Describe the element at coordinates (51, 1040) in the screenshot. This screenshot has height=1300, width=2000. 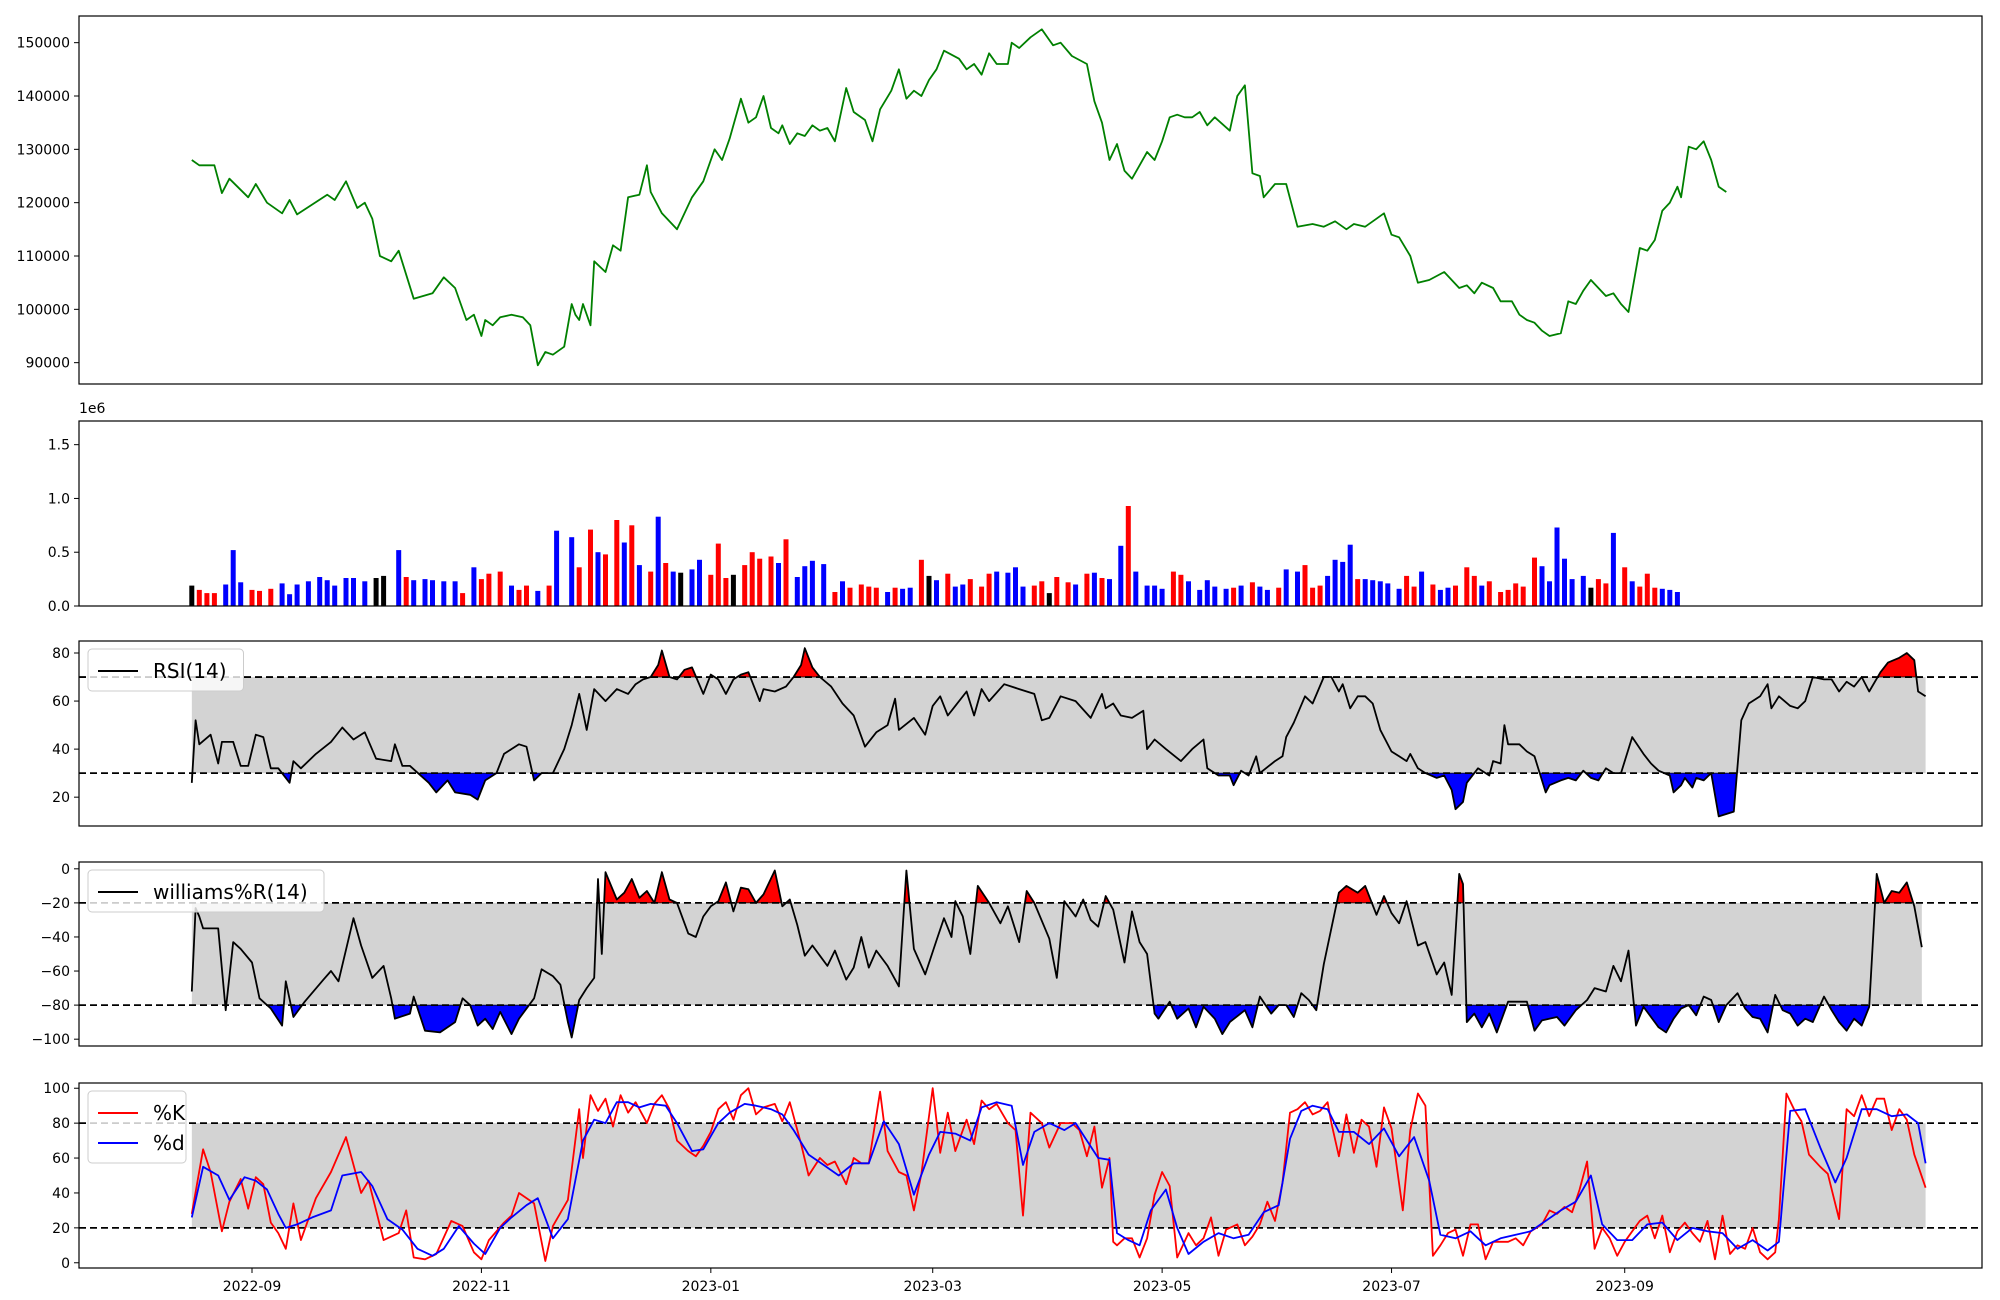
I see `y-tick-label: −100` at that location.